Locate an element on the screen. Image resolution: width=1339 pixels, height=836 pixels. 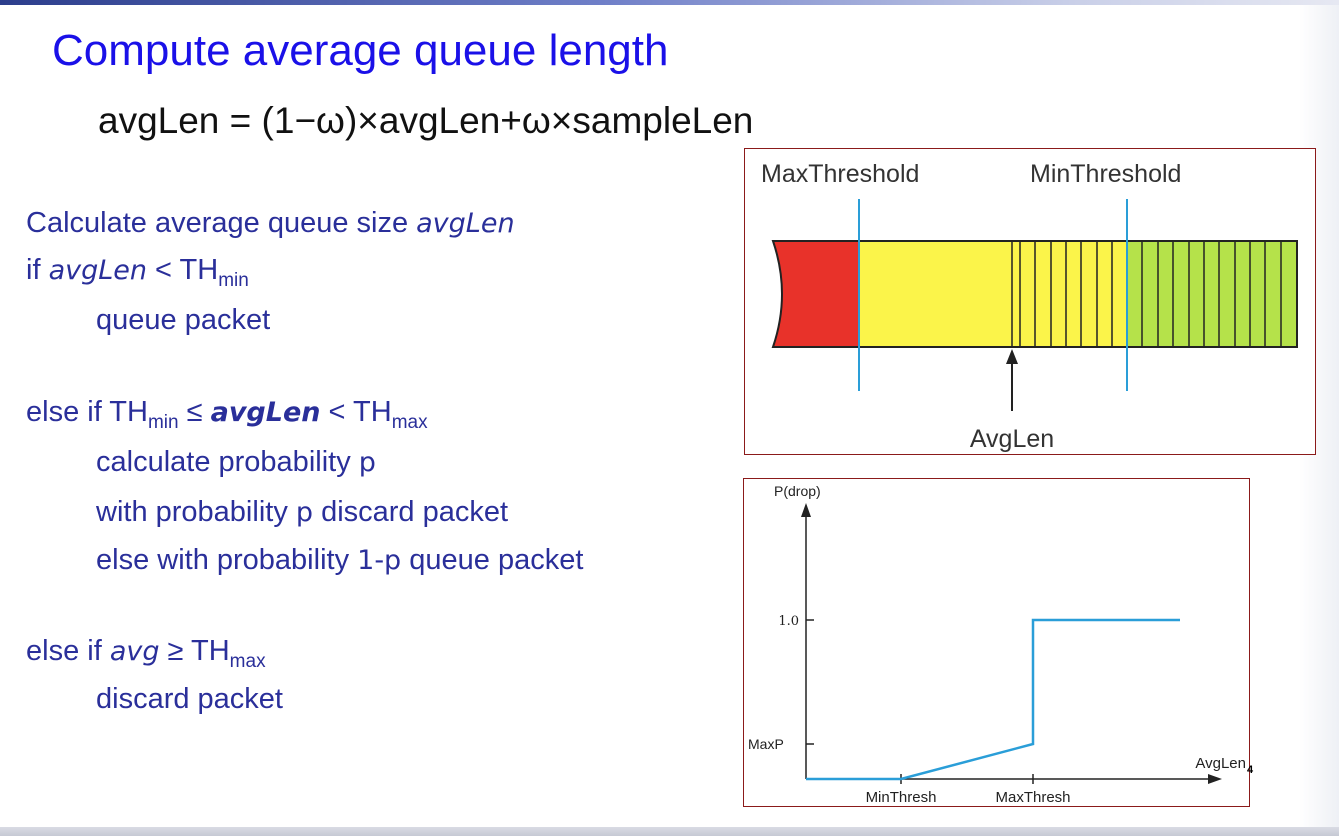
algo-var: avg is located at coordinates (134, 651).